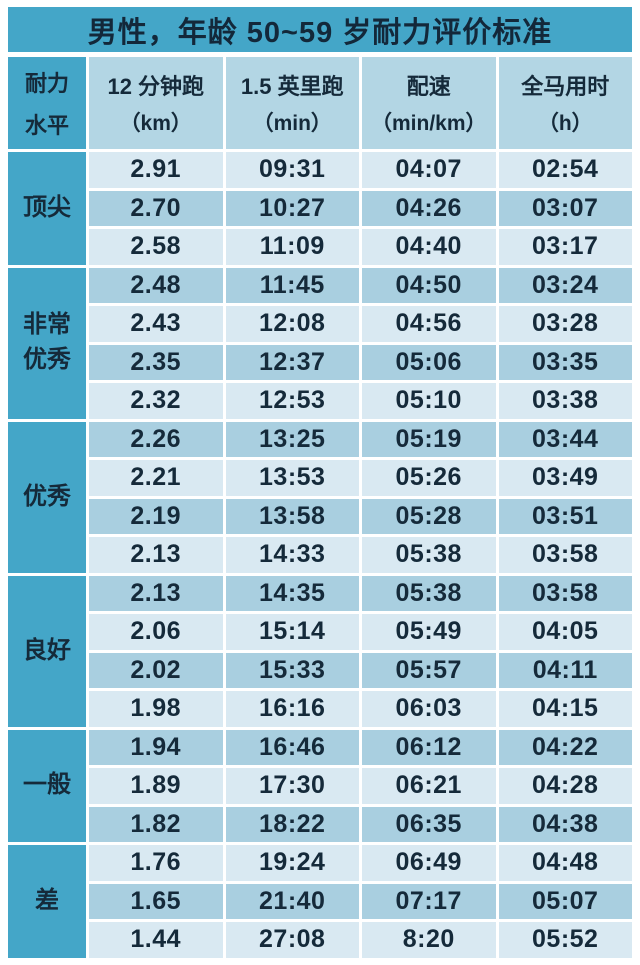 The height and width of the screenshot is (965, 640). What do you see at coordinates (292, 170) in the screenshot?
I see `value-cell: 09:31` at bounding box center [292, 170].